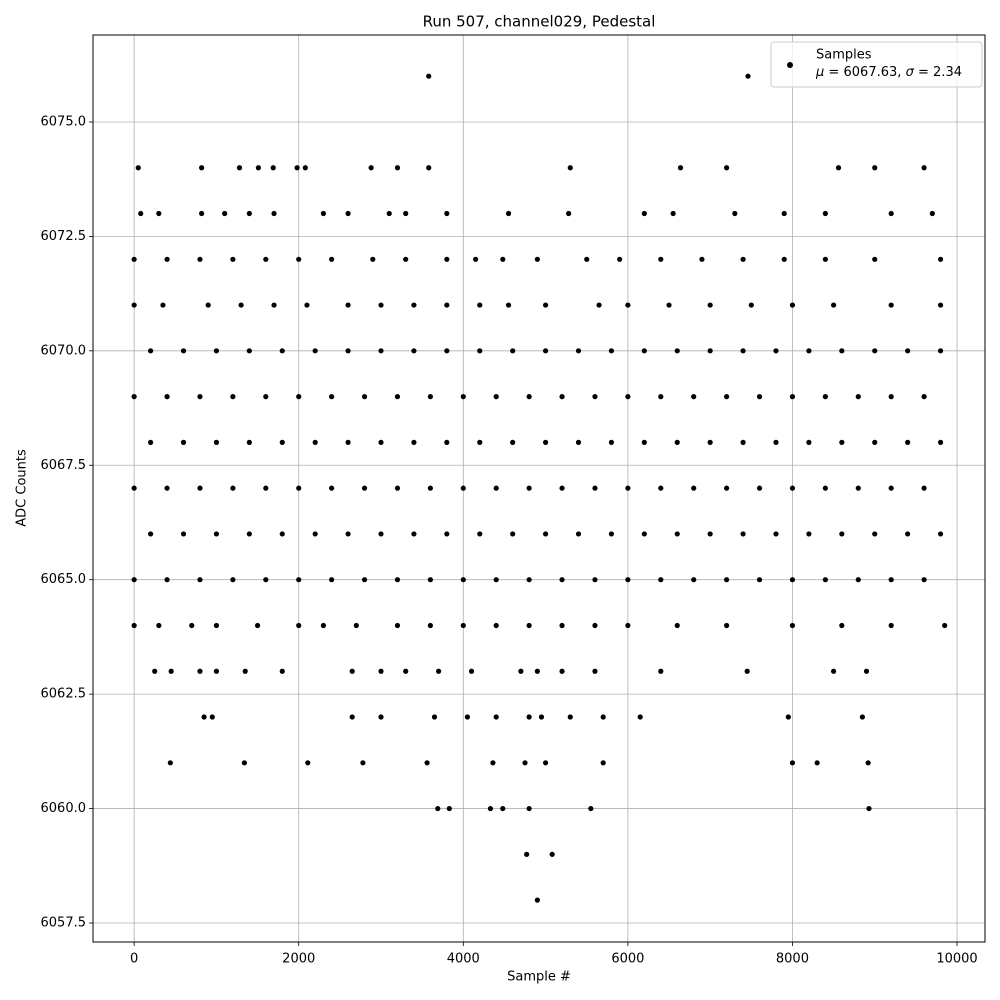 The image size is (1000, 1000). Describe the element at coordinates (792, 959) in the screenshot. I see `x-tick-label: 8000` at that location.